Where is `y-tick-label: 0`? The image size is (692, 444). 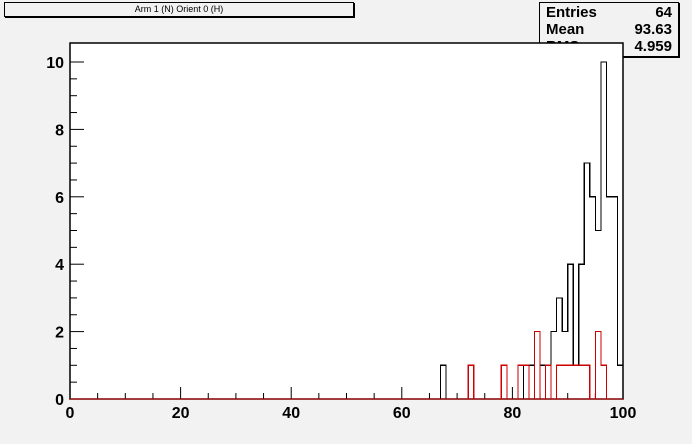
y-tick-label: 0 is located at coordinates (59, 400).